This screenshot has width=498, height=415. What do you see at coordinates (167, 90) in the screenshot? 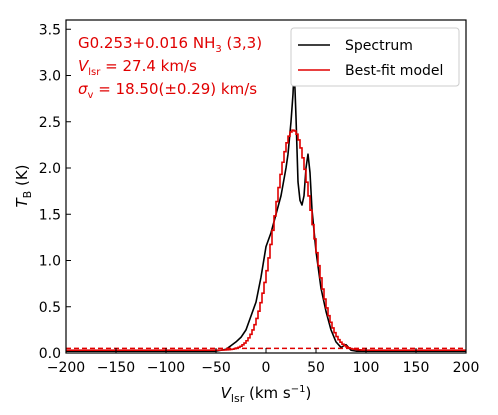
I see `annotation-sigma-line: σv = 18.50(±0.29) km/s` at bounding box center [167, 90].